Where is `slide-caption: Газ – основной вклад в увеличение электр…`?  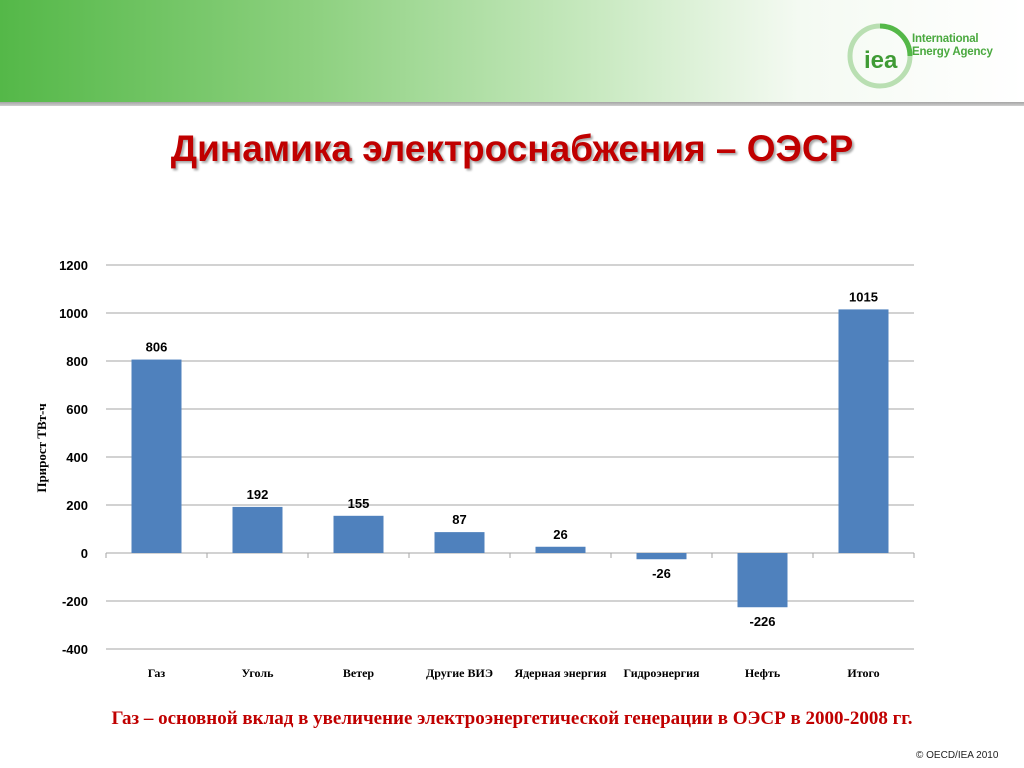 slide-caption: Газ – основной вклад в увеличение электр… is located at coordinates (512, 718).